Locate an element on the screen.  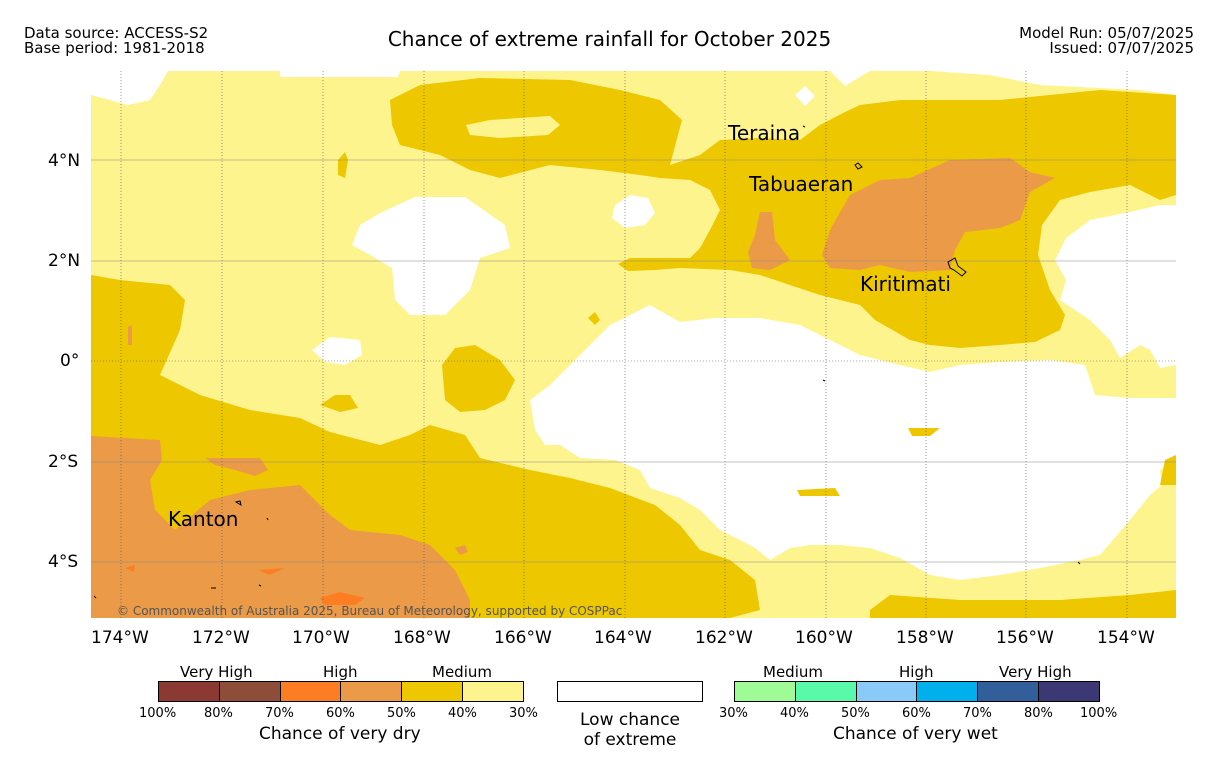
dry-tick-60: 60% is located at coordinates (340, 713).